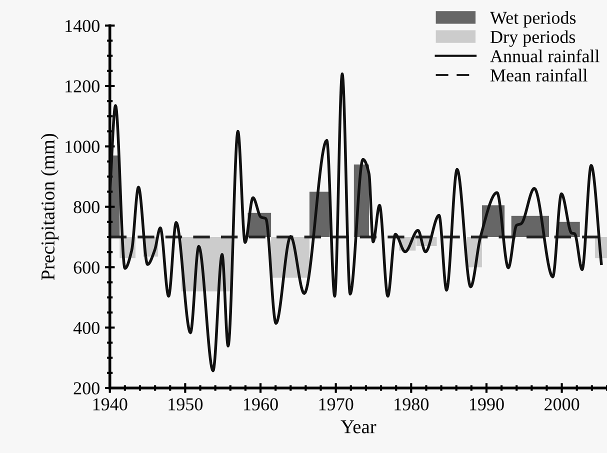 The height and width of the screenshot is (453, 607). Describe the element at coordinates (545, 55) in the screenshot. I see `legend-label: Annual rainfall` at that location.